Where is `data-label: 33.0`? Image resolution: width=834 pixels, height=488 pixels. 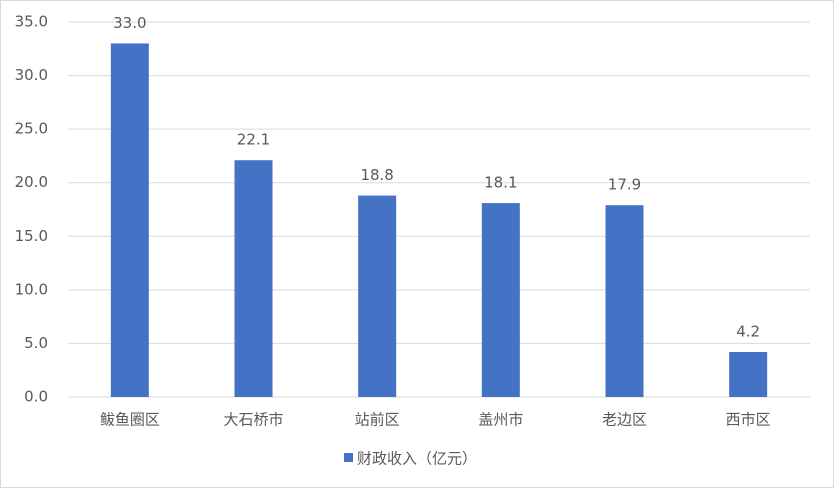
data-label: 33.0 is located at coordinates (129, 23).